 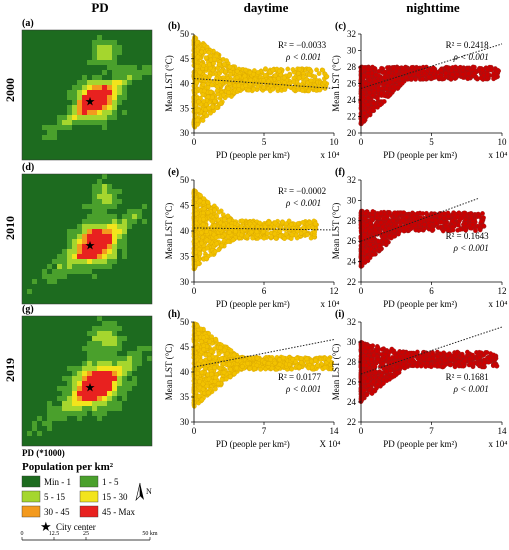 What do you see at coordinates (185, 257) in the screenshot?
I see `y-tick-label: 35` at bounding box center [185, 257].